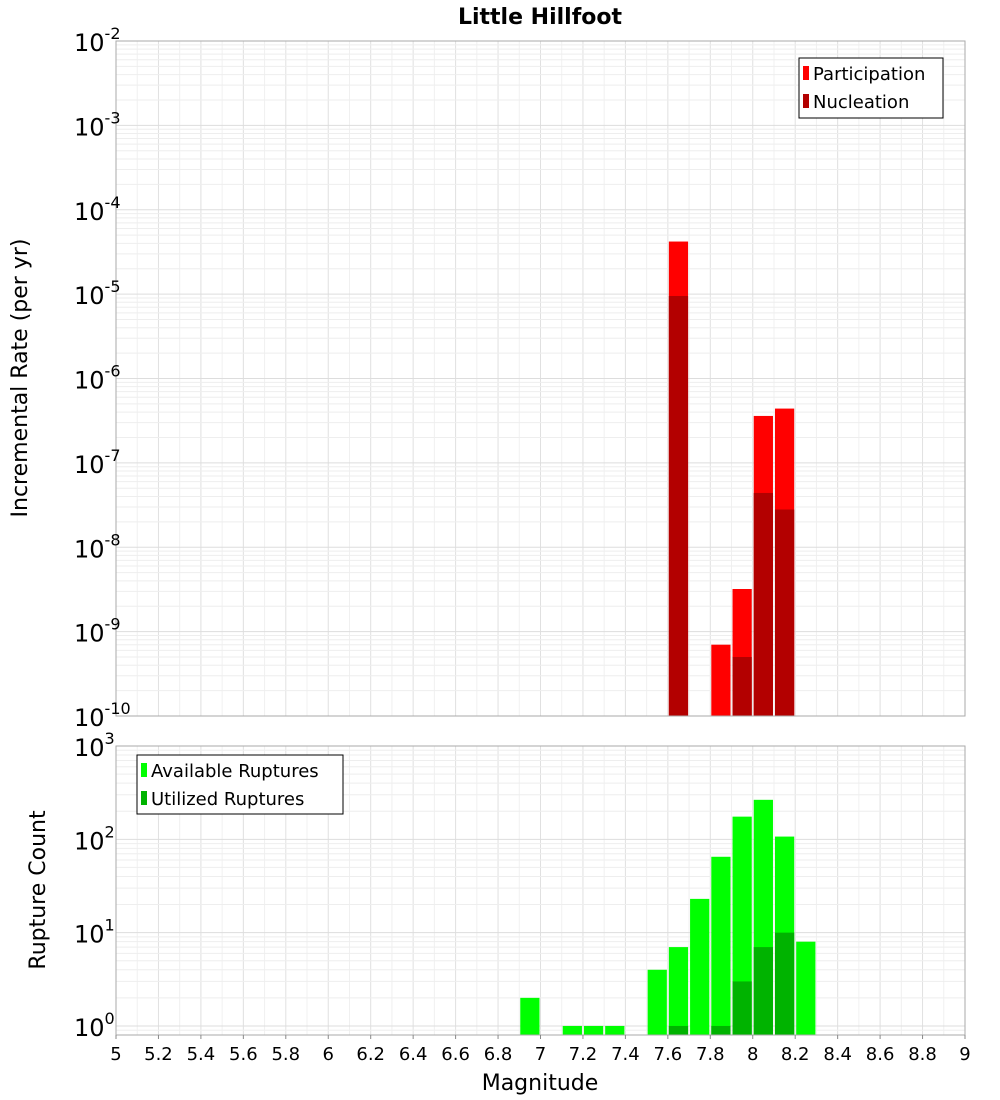  I want to click on chart-title: Little Hillfoot, so click(540, 17).